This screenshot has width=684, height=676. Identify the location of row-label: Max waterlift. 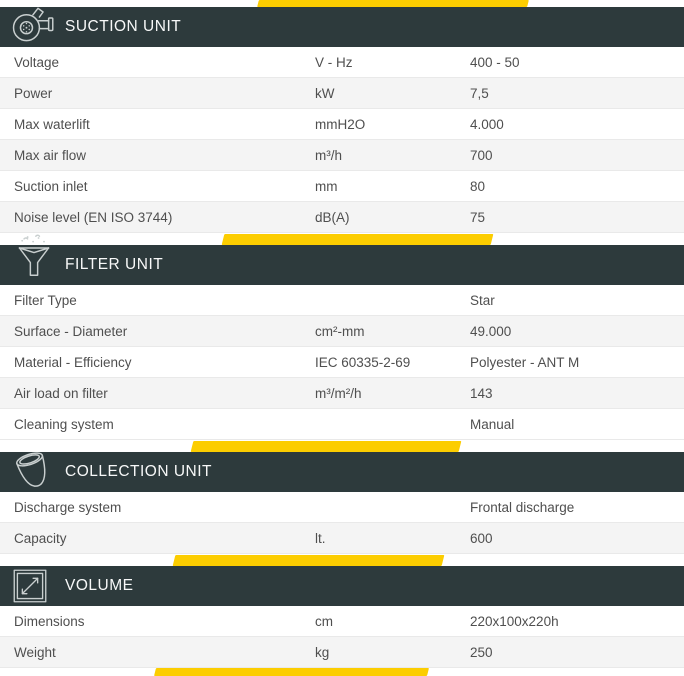
(52, 124).